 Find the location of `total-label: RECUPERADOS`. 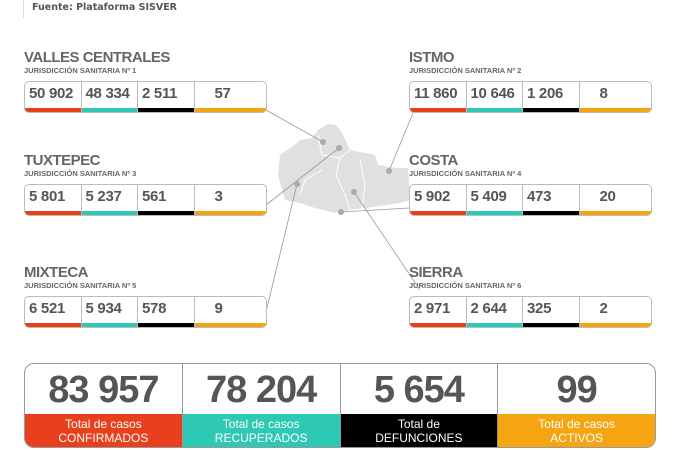

total-label: RECUPERADOS is located at coordinates (261, 438).